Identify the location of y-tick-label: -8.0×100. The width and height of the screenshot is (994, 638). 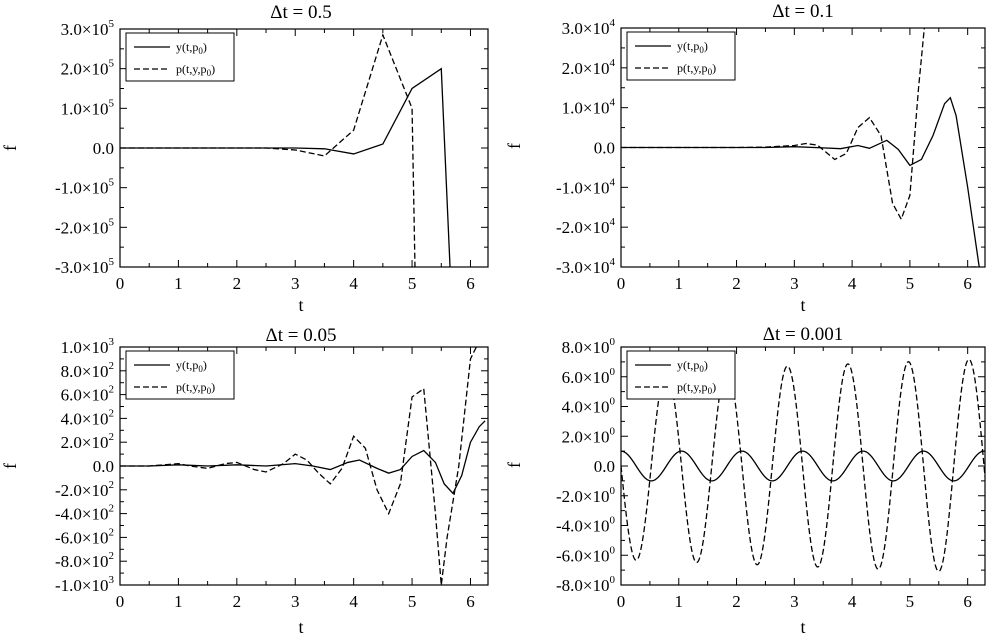
(586, 584).